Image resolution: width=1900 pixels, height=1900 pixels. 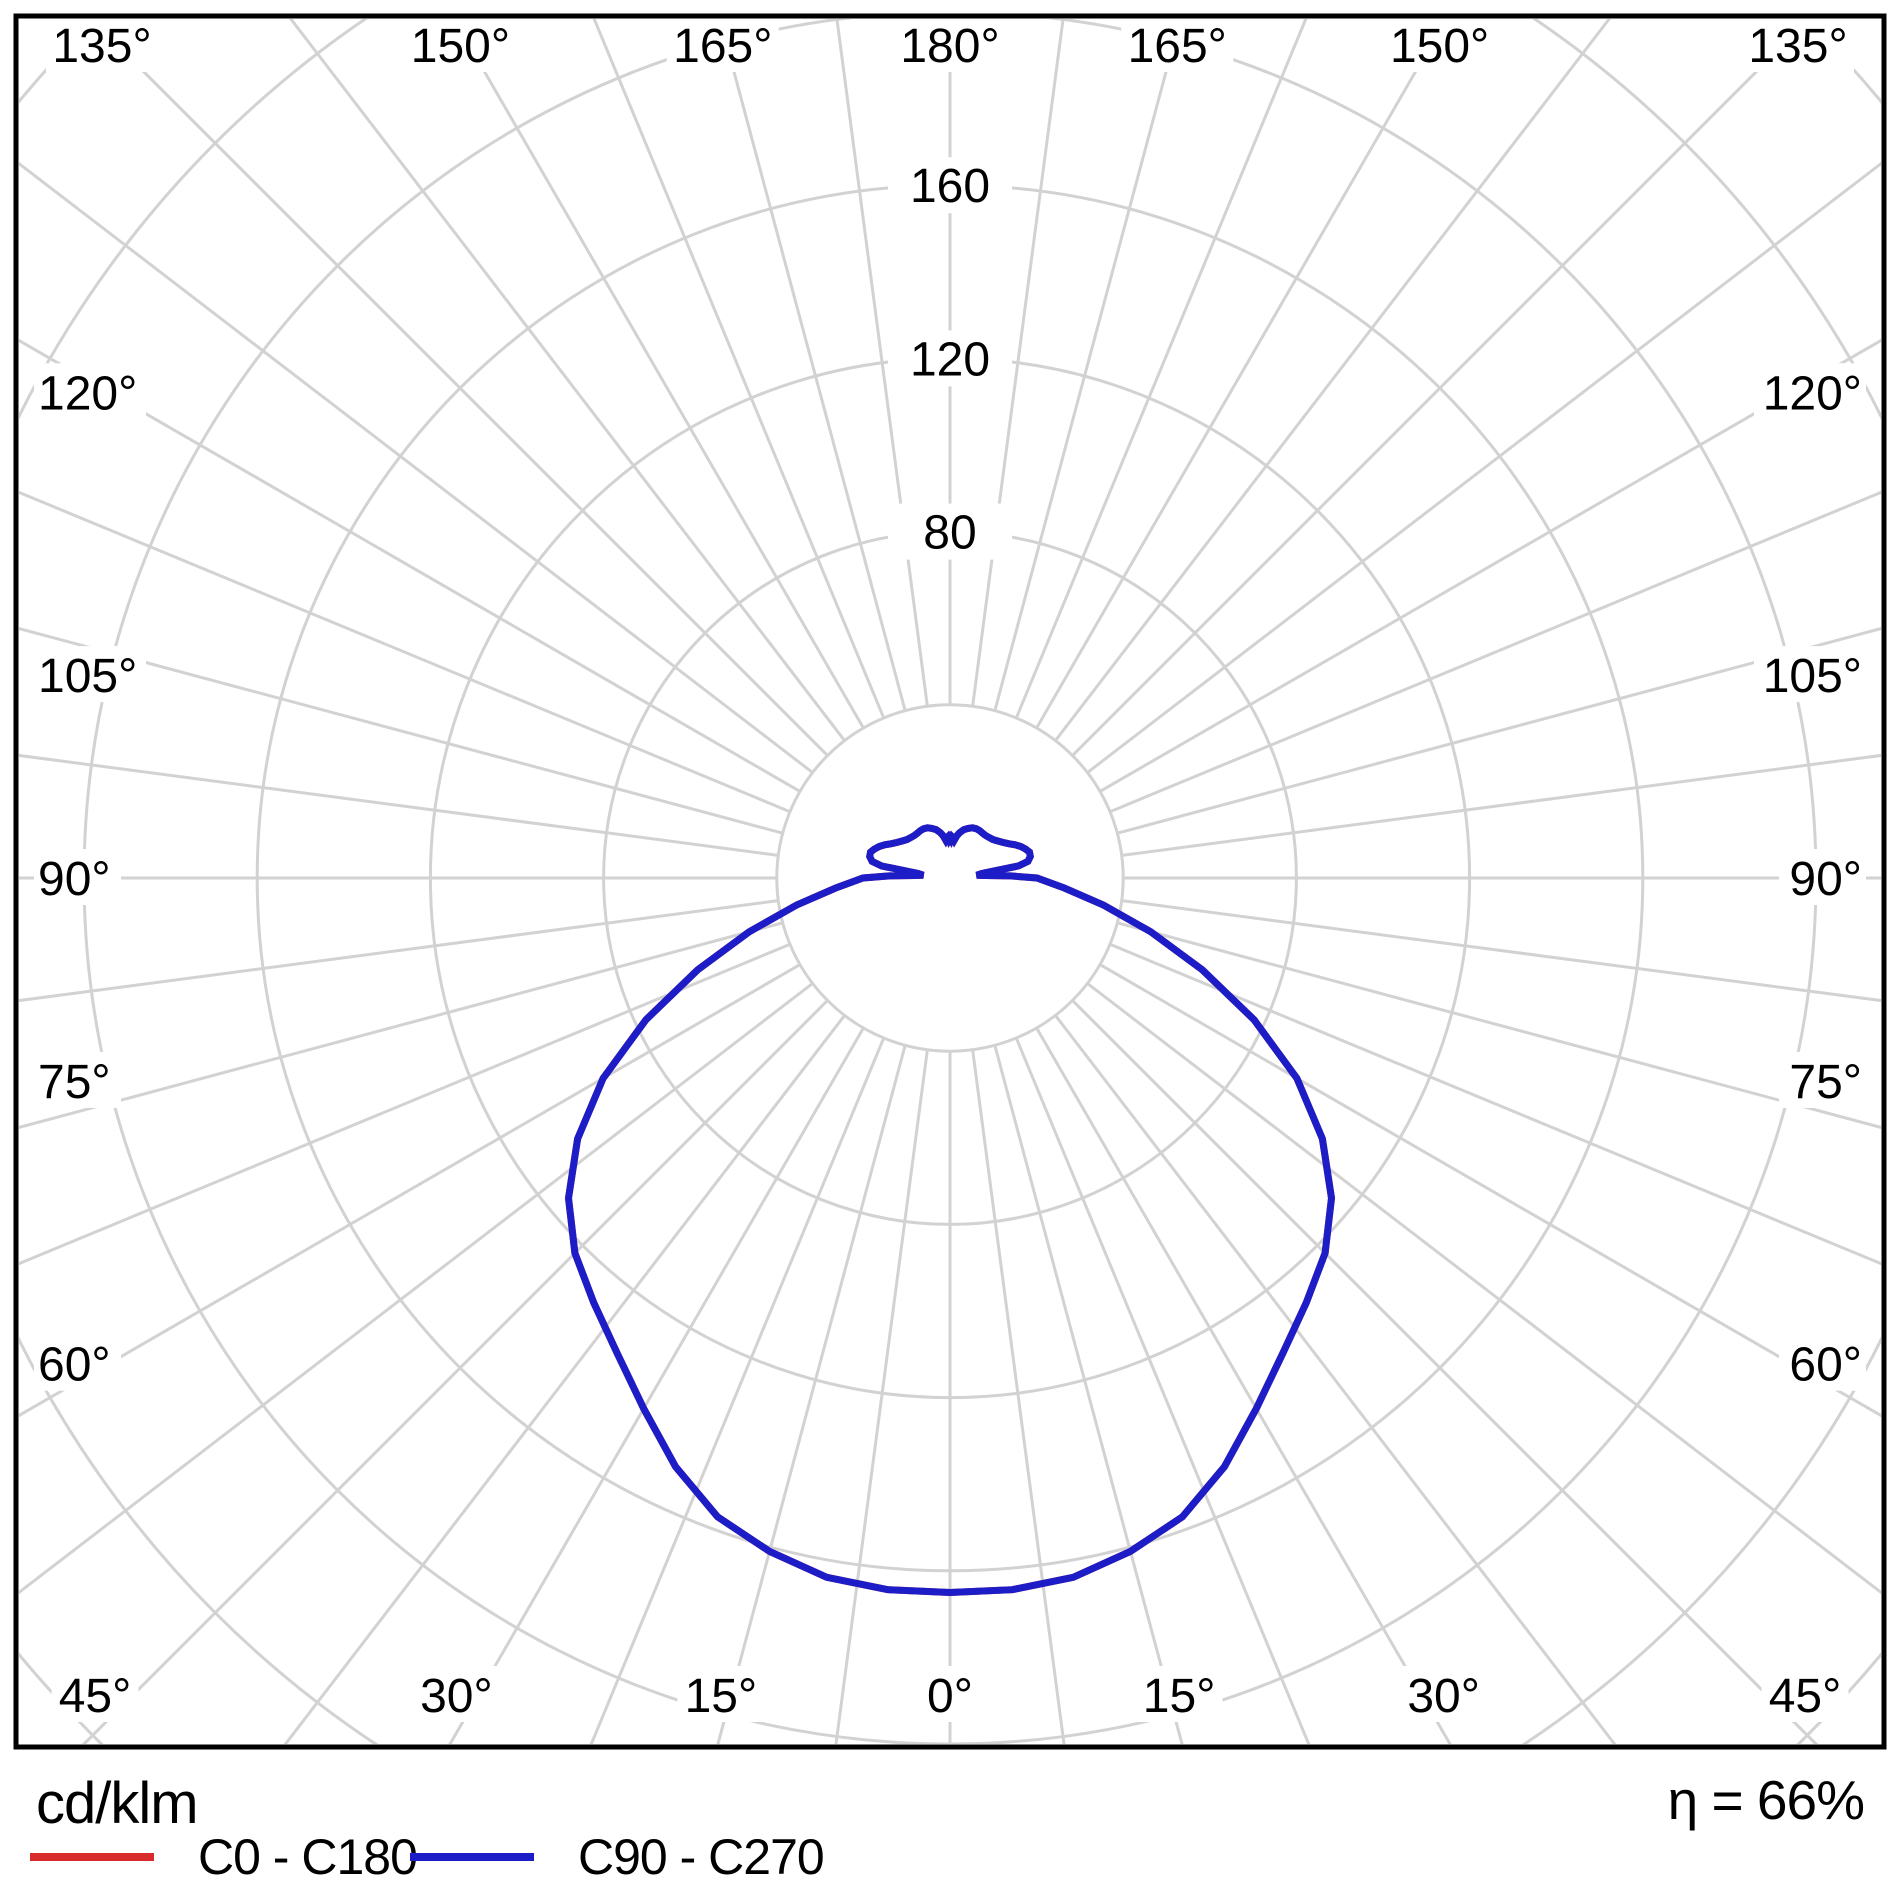 I want to click on angle-label-15-left: 15°, so click(x=721, y=1696).